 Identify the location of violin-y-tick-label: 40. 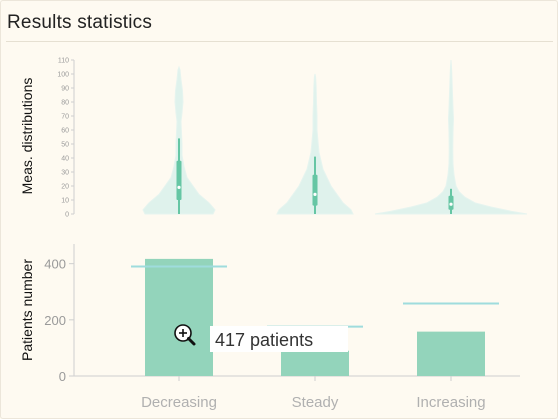
(65, 159).